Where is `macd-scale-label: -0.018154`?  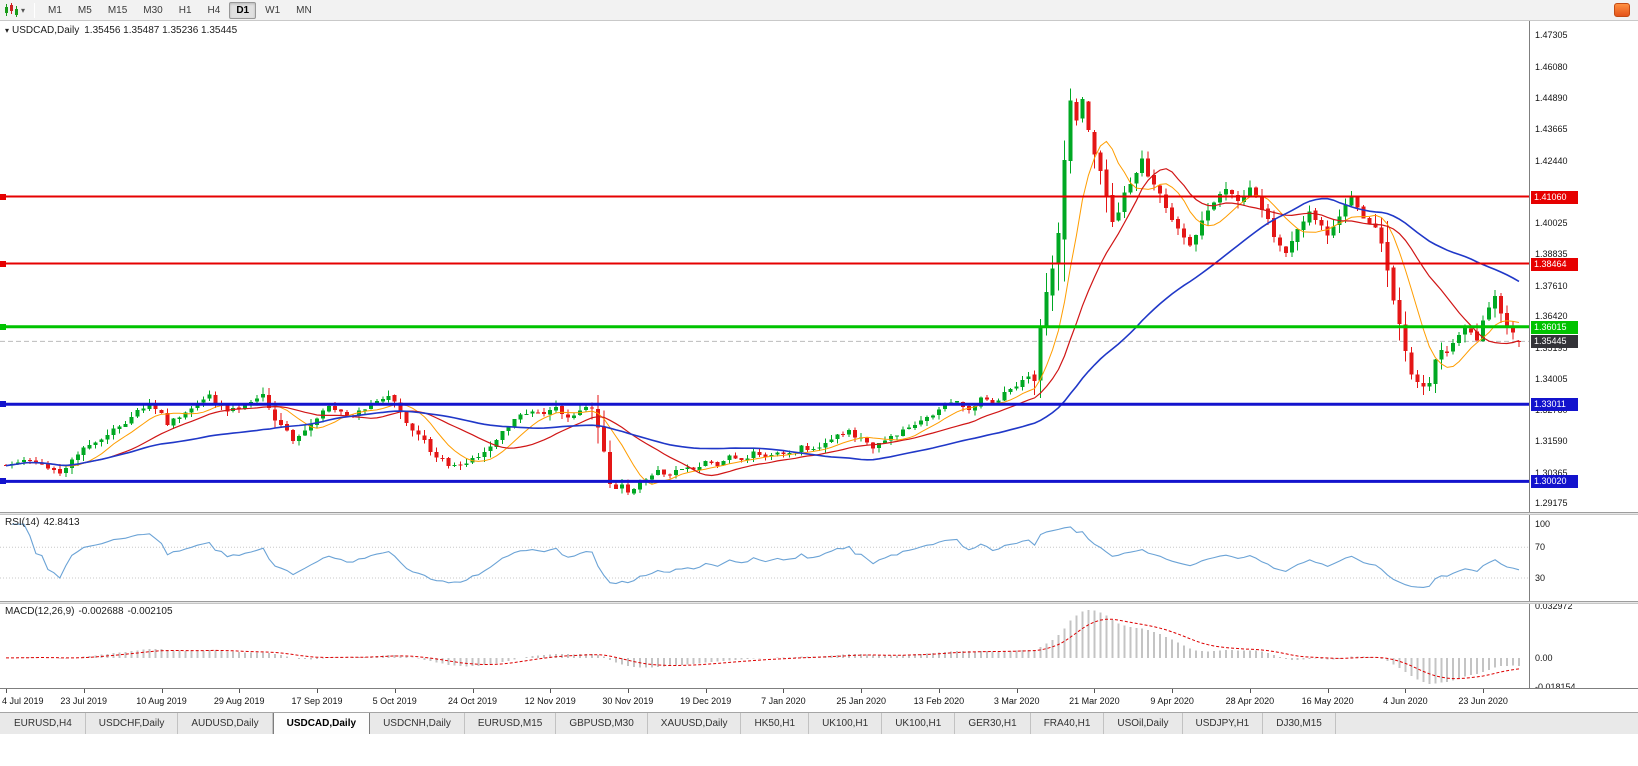 macd-scale-label: -0.018154 is located at coordinates (1555, 686).